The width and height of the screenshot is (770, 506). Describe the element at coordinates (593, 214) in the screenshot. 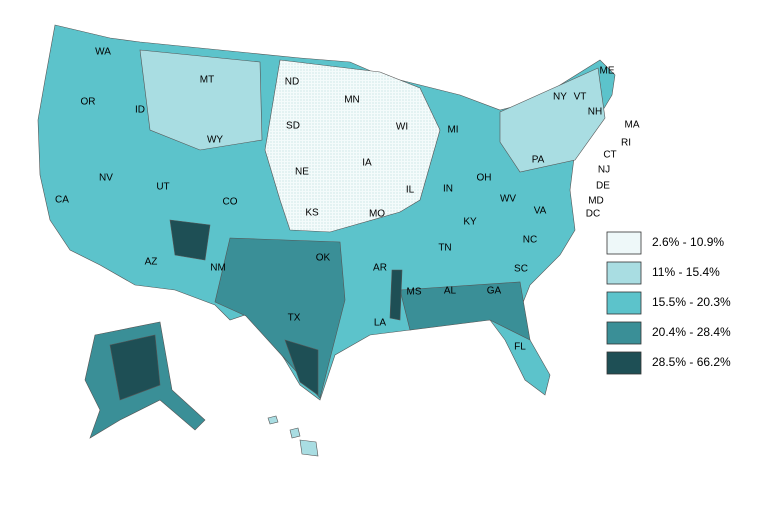

I see `state-label: DC` at that location.